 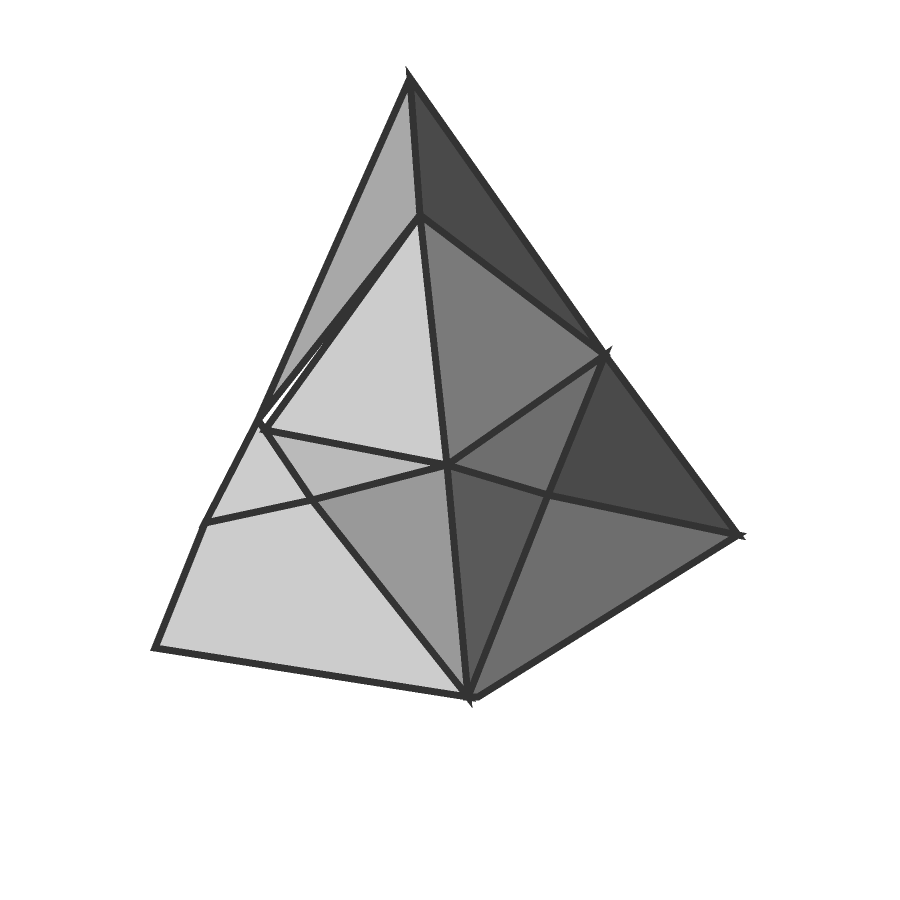 I want to click on face-right-lower-mid, so click(x=605, y=595).